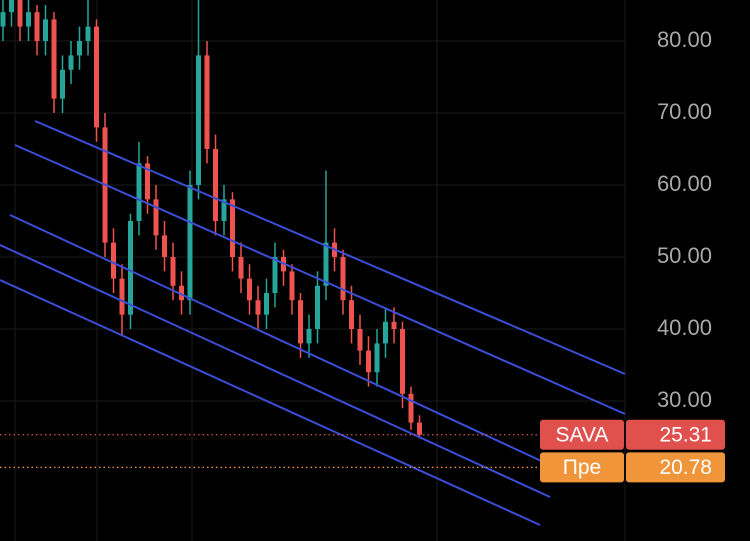 The width and height of the screenshot is (750, 541). Describe the element at coordinates (684, 255) in the screenshot. I see `y-tick-label: 50.00` at that location.